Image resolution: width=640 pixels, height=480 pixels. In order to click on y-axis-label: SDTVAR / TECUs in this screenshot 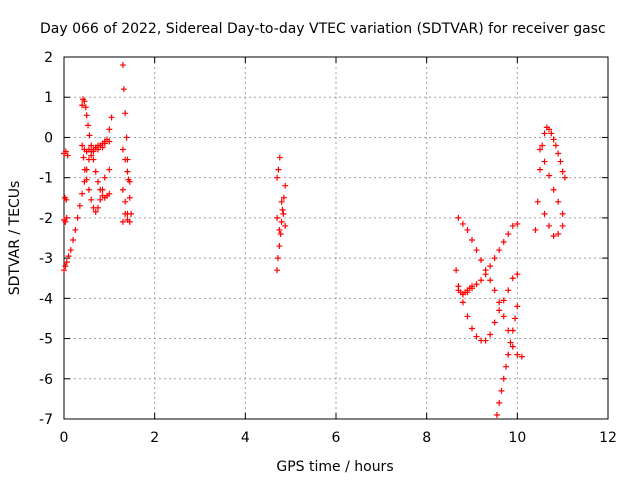, I will do `click(15, 238)`.